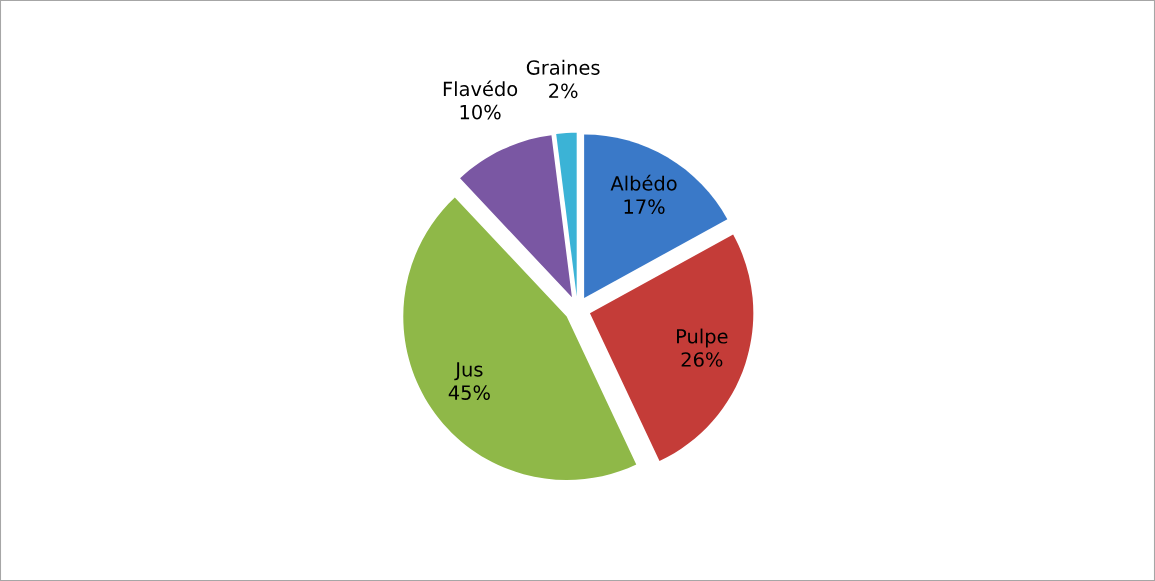 The image size is (1155, 581). I want to click on slice-label: Flavédo, so click(480, 88).